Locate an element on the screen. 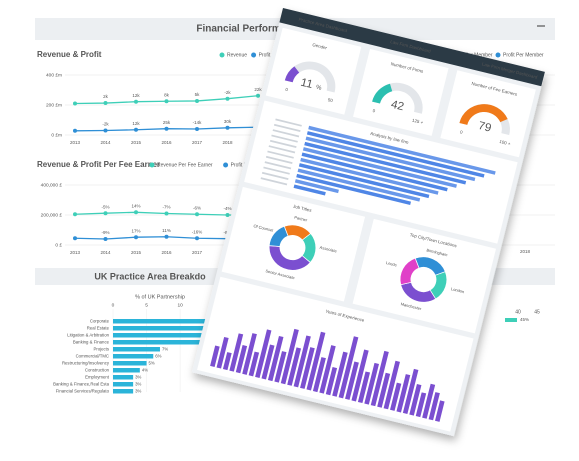 This screenshot has height=461, width=579. donut-slice is located at coordinates (278, 236).